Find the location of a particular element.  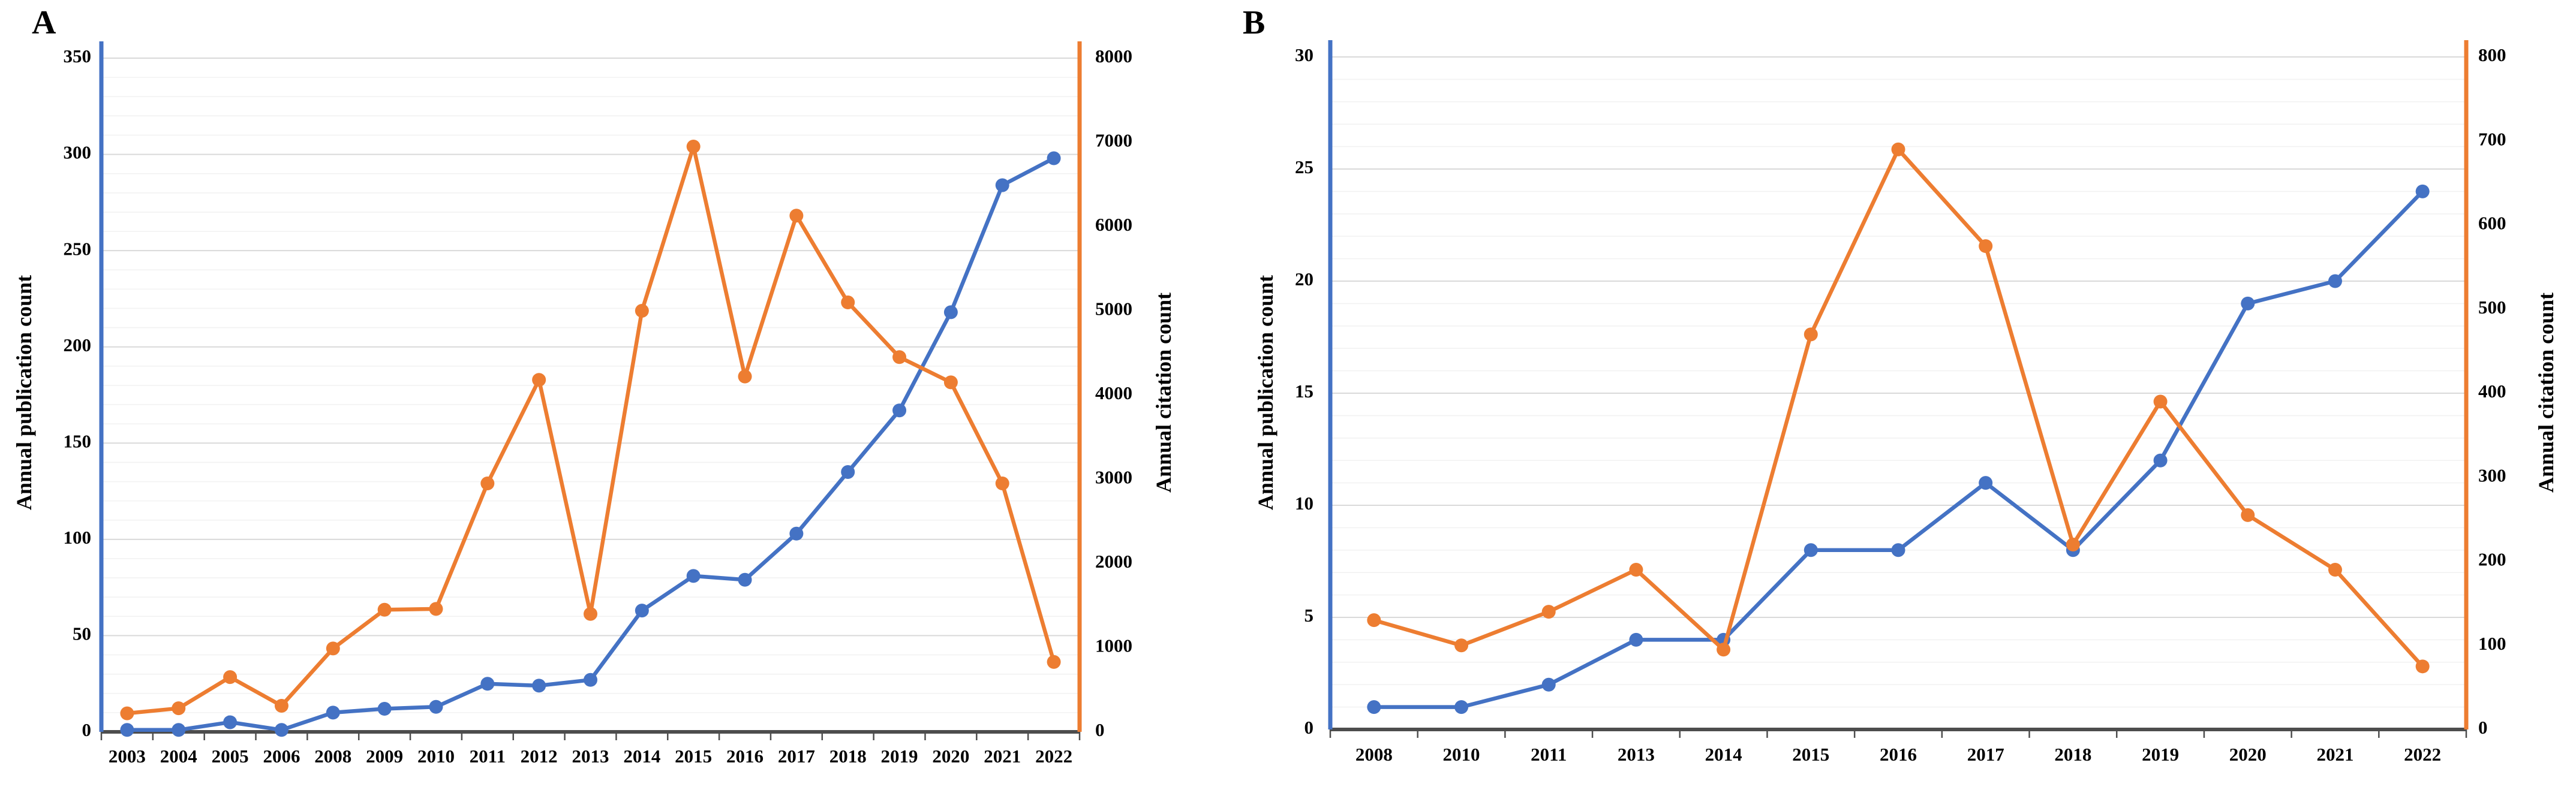

right-axis-tick-label: 400 is located at coordinates (2492, 391).